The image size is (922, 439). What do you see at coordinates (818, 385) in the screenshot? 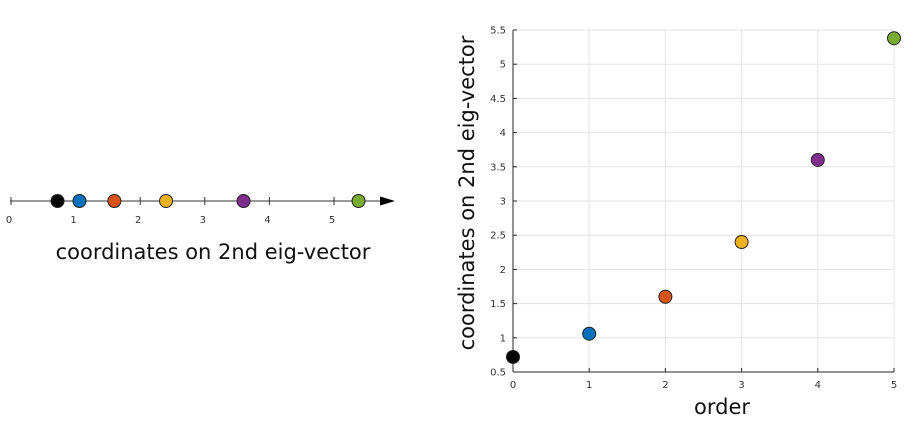
I see `x-tick-label: 4` at bounding box center [818, 385].